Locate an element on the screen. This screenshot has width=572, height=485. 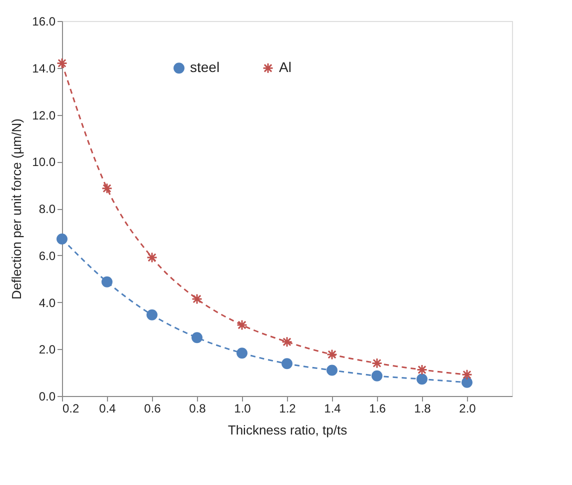
x-tick-label: 0.6 is located at coordinates (153, 409).